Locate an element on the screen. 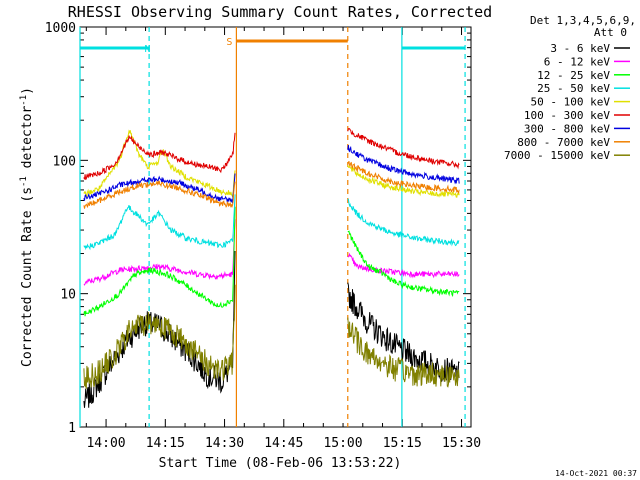  legend-label: 6 - 12 keV is located at coordinates (577, 61).